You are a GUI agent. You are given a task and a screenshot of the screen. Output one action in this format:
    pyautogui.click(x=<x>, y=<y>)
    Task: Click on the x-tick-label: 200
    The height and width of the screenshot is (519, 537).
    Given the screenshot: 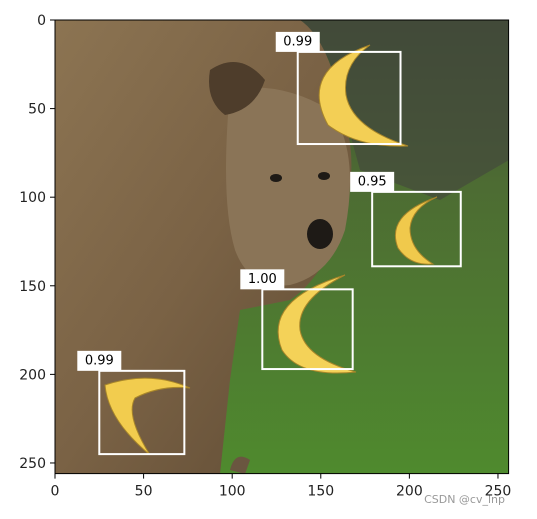 What is the action you would take?
    pyautogui.click(x=409, y=492)
    